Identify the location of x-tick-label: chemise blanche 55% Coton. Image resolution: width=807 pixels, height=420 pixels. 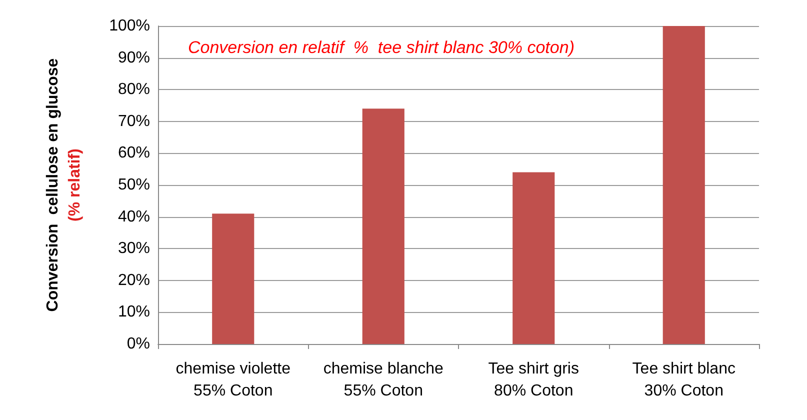
(383, 380).